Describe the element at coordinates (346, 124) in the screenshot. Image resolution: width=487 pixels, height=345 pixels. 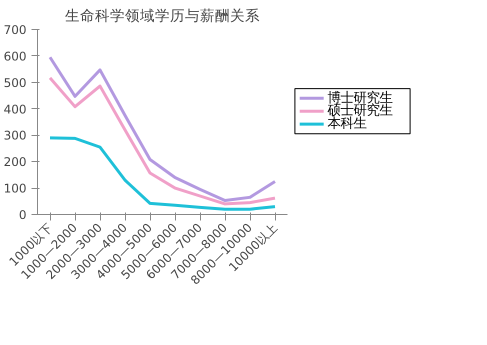
I see `legend-label: 本科生` at that location.